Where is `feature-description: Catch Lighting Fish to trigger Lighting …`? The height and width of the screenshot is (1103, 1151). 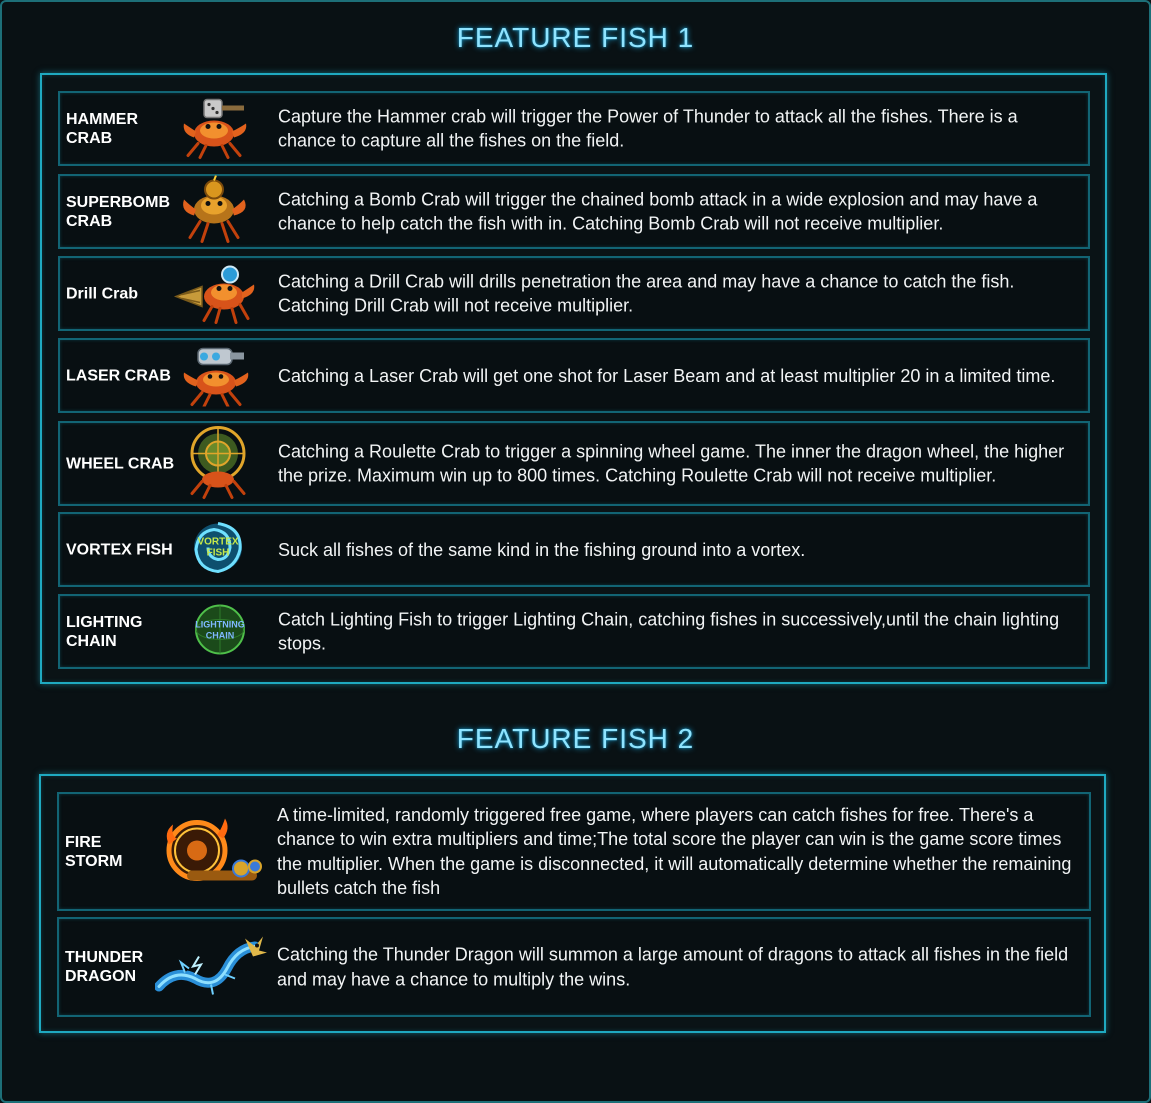
feature-description: Catch Lighting Fish to trigger Lighting … is located at coordinates (669, 631).